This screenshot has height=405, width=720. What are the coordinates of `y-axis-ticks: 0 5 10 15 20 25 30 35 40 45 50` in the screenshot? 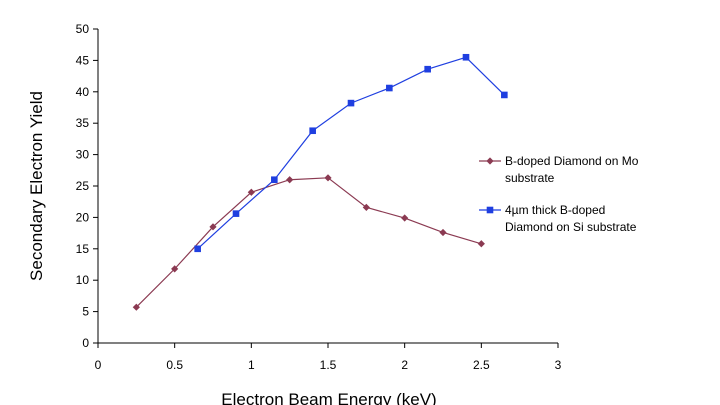 It's located at (87, 186).